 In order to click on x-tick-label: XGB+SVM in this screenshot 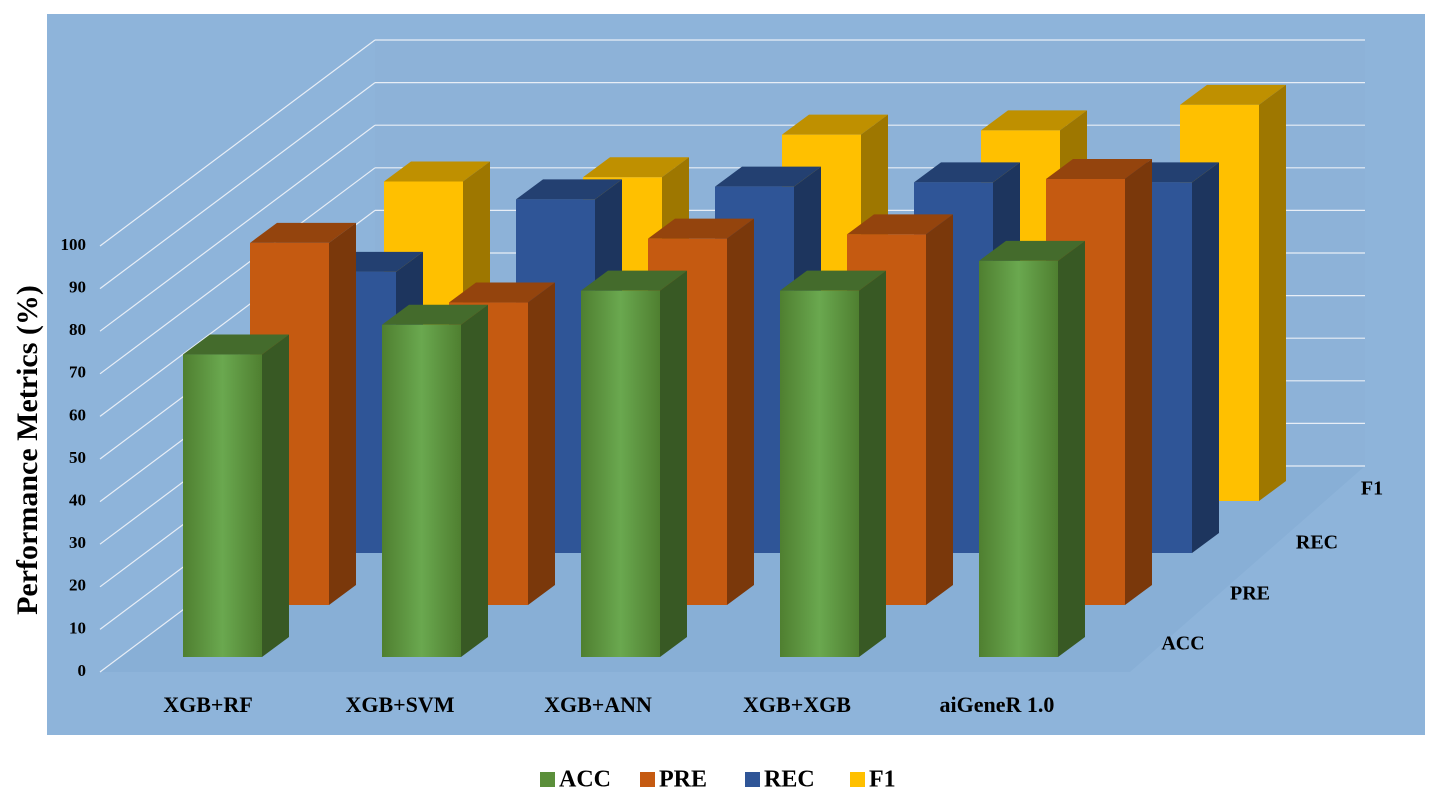, I will do `click(399, 704)`.